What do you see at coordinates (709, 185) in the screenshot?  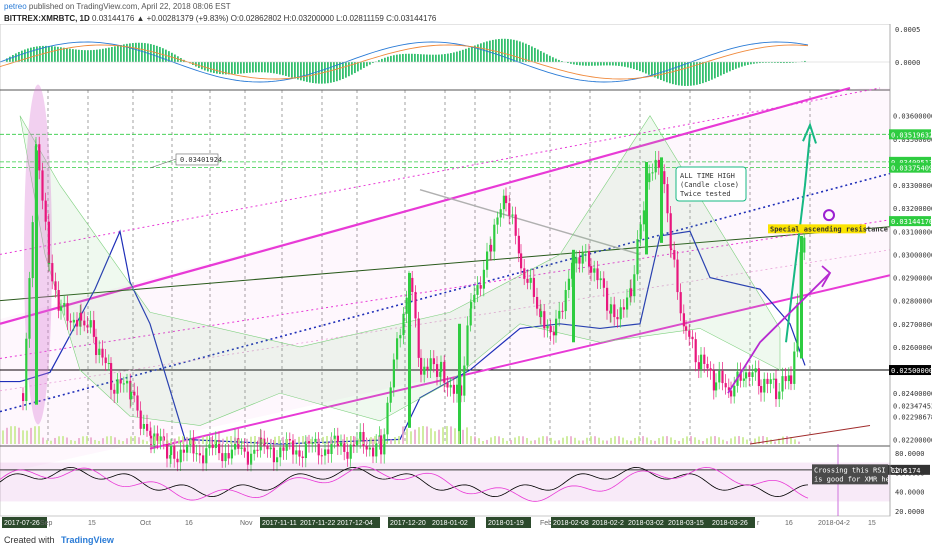 I see `ath-note-line: (Candle close)` at bounding box center [709, 185].